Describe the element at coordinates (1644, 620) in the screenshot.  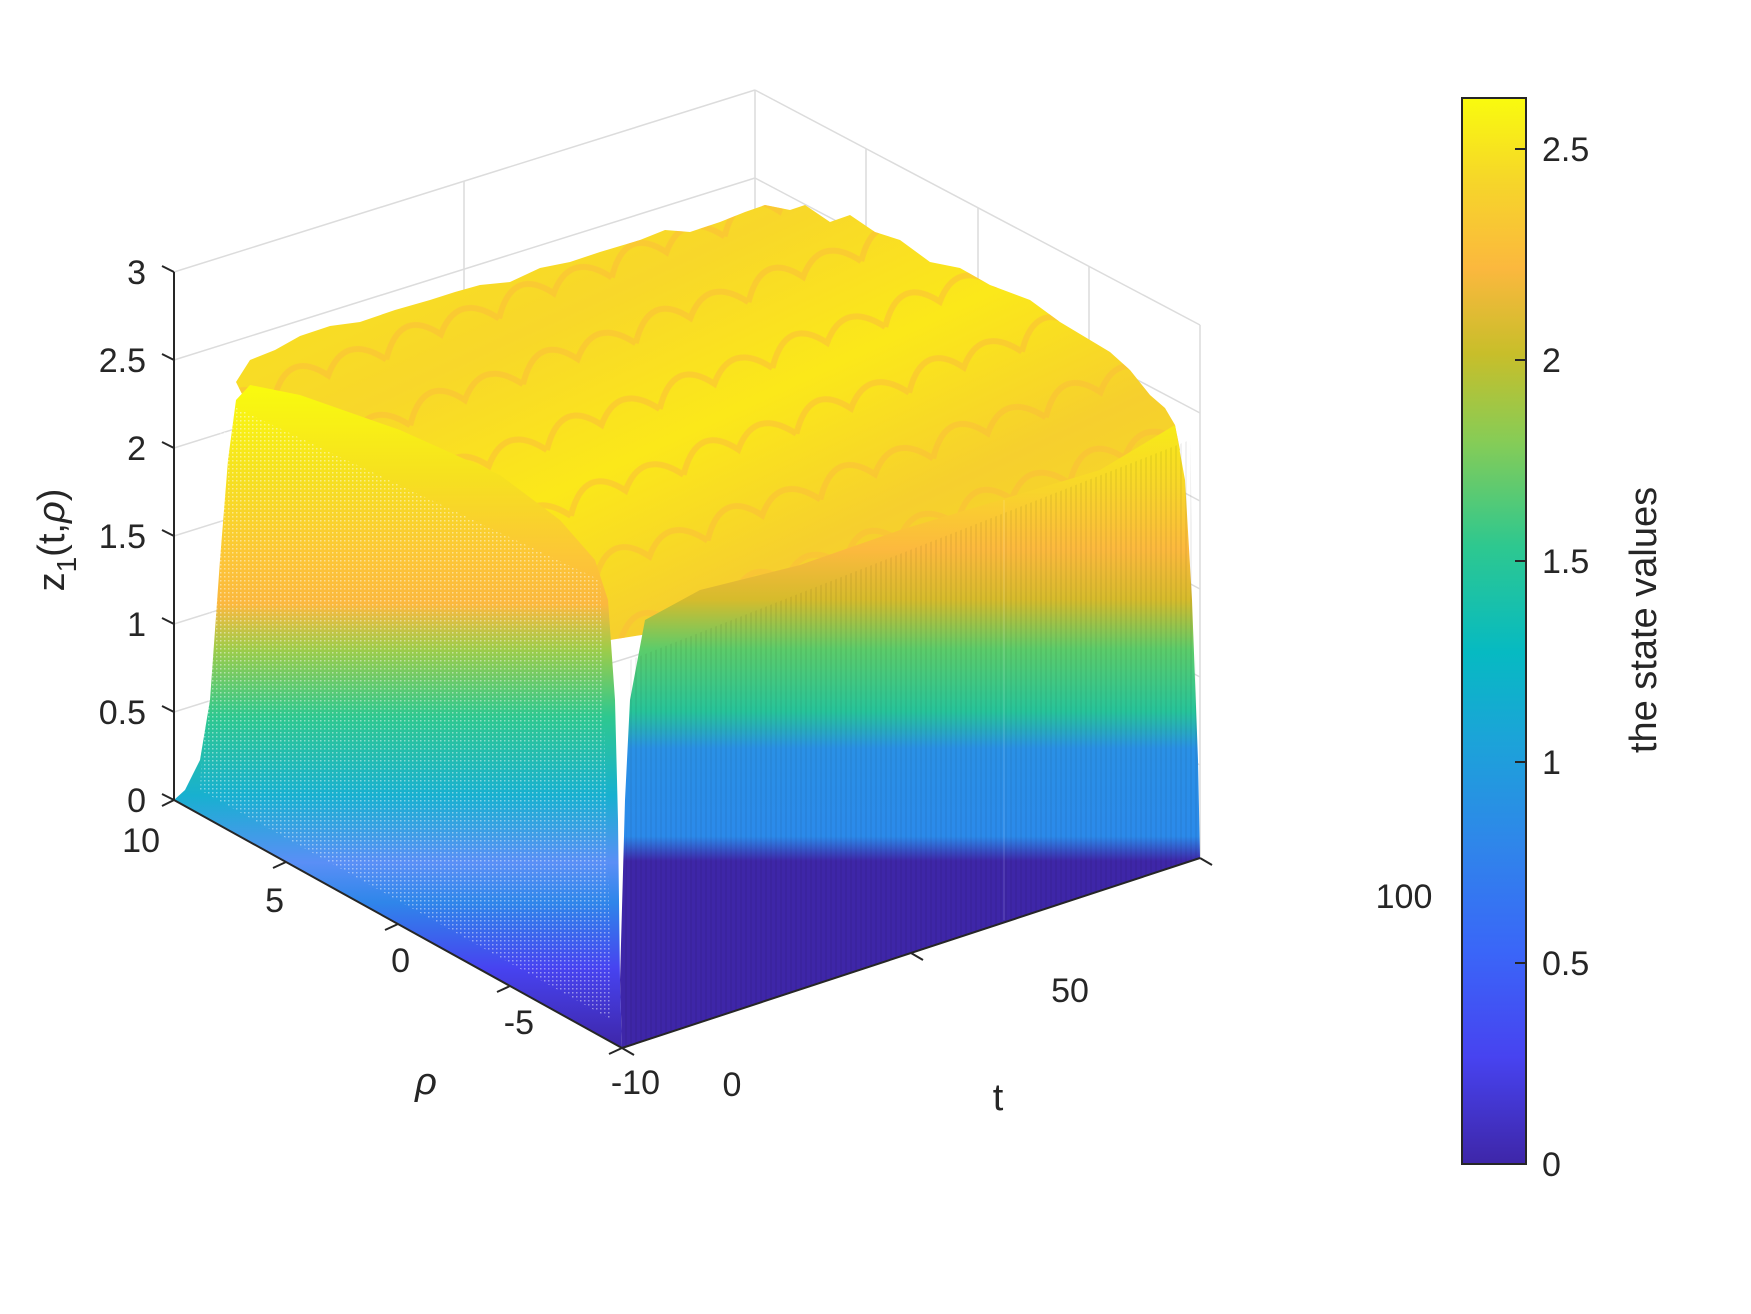
I see `colorbar-label: the state values` at that location.